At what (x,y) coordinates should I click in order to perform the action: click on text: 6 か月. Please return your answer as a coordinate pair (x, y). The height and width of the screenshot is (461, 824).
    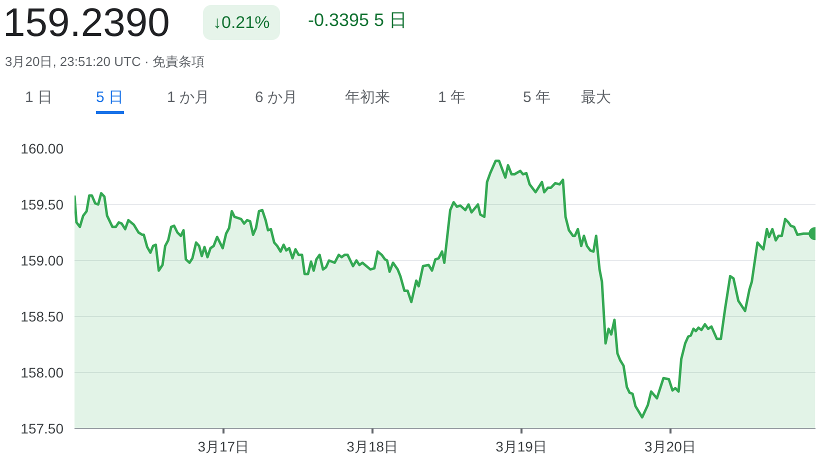
    Looking at the image, I should click on (276, 97).